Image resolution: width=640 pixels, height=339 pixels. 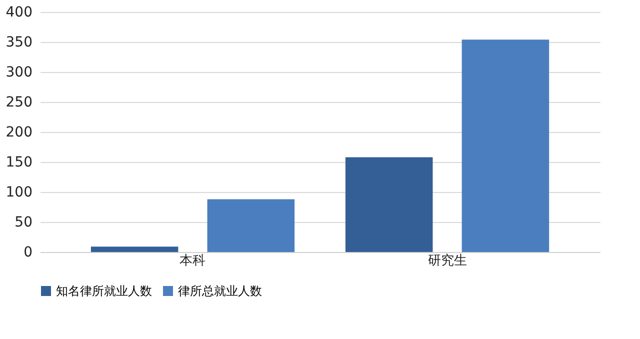 What do you see at coordinates (19, 162) in the screenshot?
I see `y-tick-label: 150` at bounding box center [19, 162].